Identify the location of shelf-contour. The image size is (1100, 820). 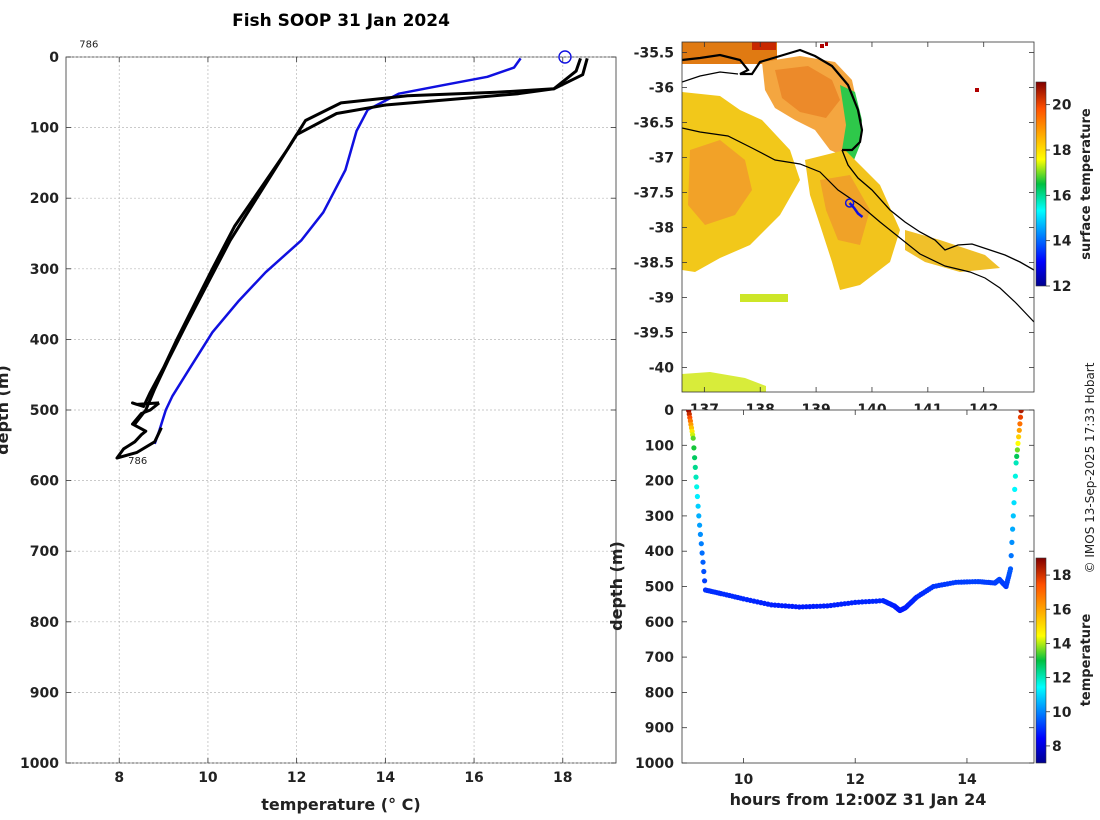
(858, 225).